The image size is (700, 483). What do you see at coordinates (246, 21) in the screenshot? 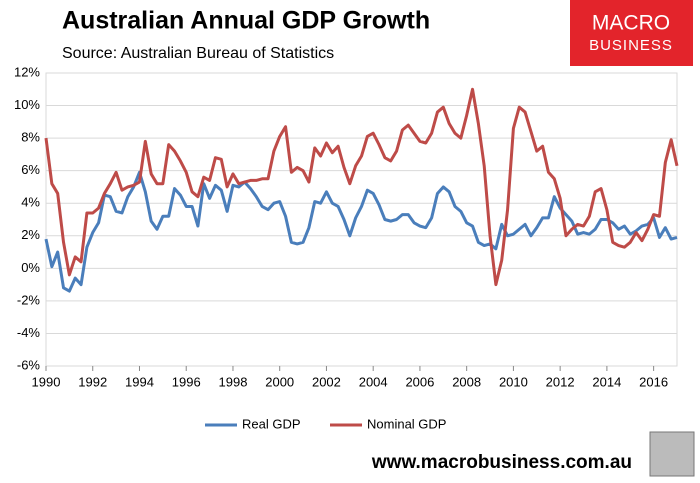
I see `chart-title: Australian Annual GDP Growth` at bounding box center [246, 21].